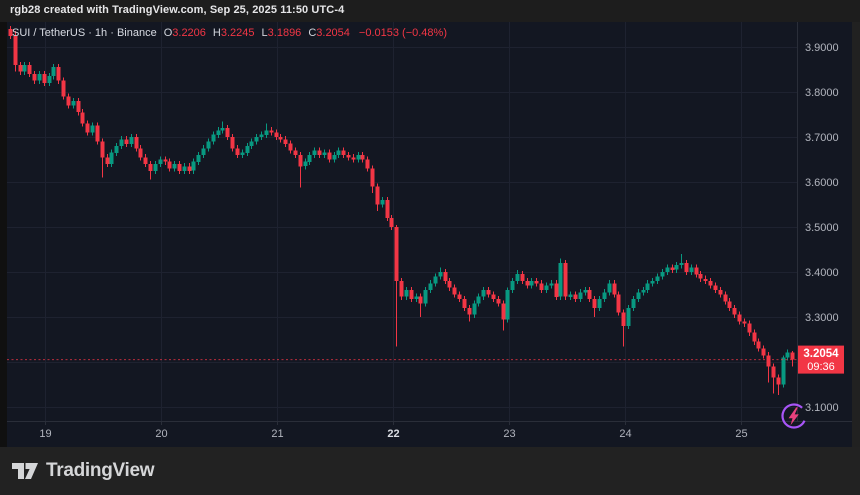 The height and width of the screenshot is (495, 860). I want to click on tradingview-logo: TradingView, so click(83, 471).